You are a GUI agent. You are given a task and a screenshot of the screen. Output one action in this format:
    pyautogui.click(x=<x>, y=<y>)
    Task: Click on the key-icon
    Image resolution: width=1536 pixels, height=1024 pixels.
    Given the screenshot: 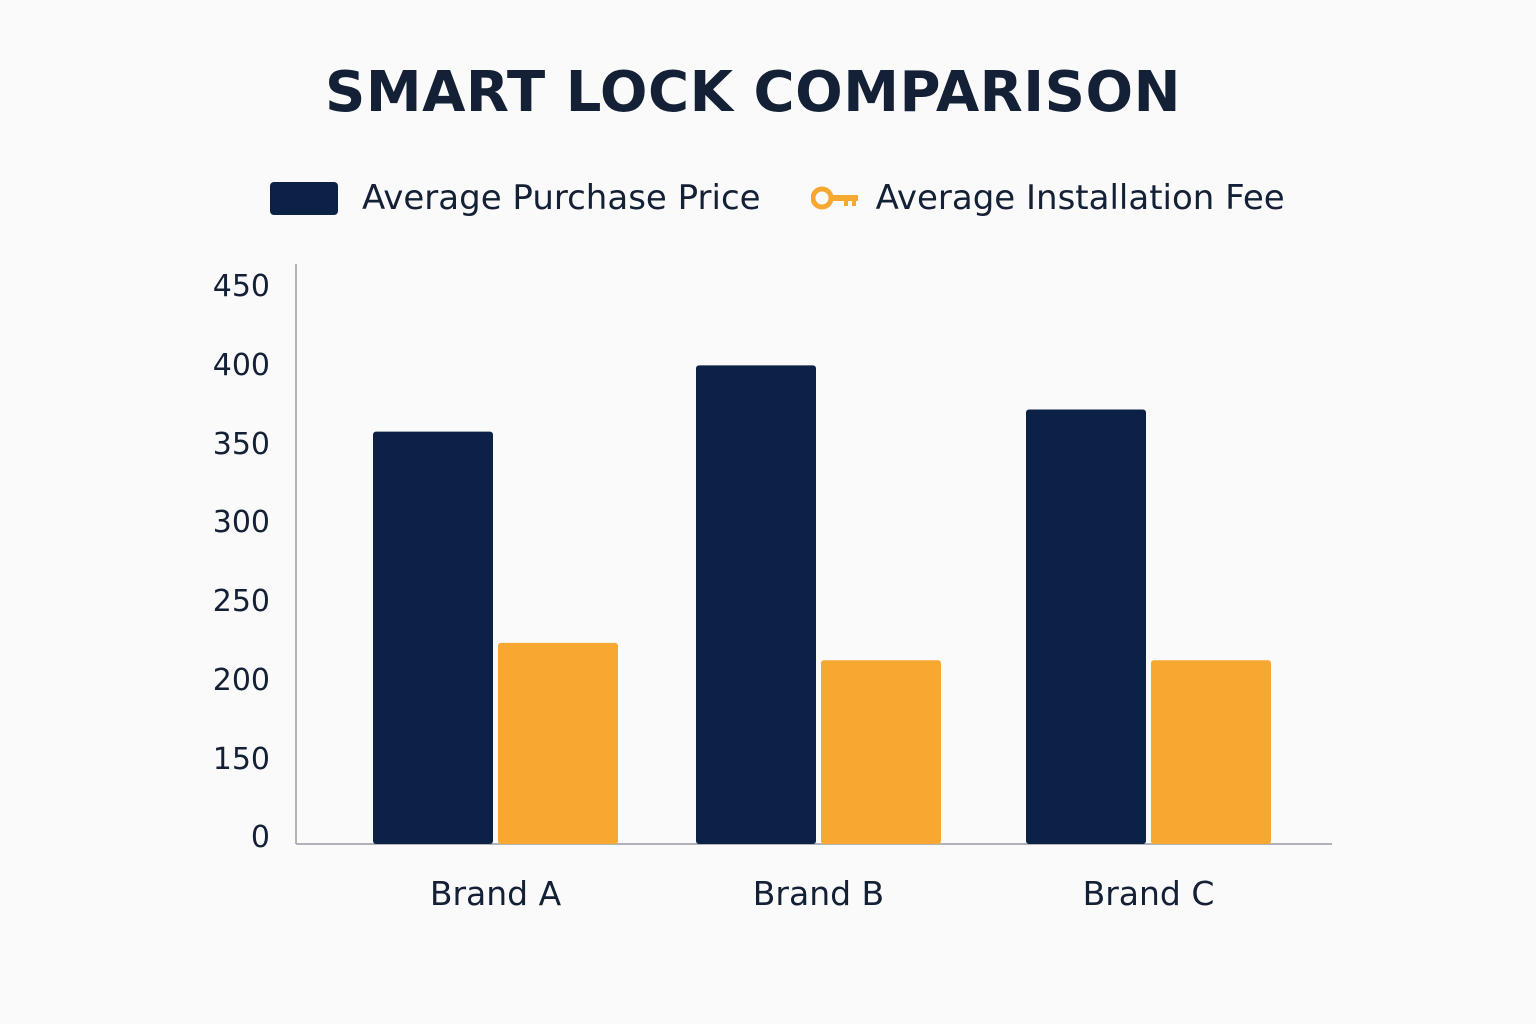 What is the action you would take?
    pyautogui.click(x=834, y=198)
    